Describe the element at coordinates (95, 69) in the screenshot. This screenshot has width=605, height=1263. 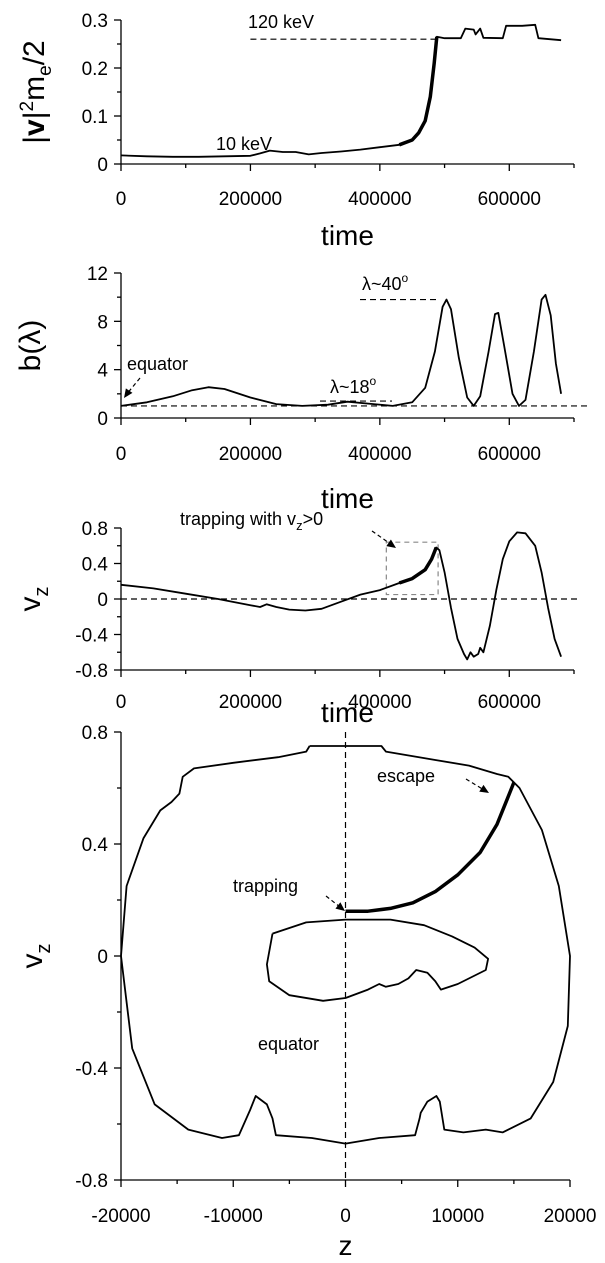
I see `y-tick-label: 0.2` at that location.